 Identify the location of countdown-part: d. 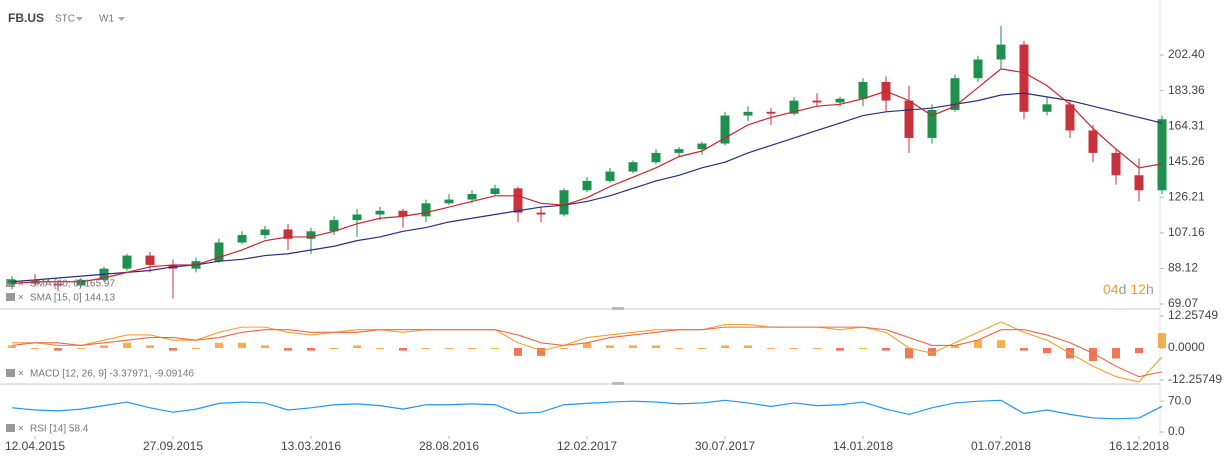
(1123, 289).